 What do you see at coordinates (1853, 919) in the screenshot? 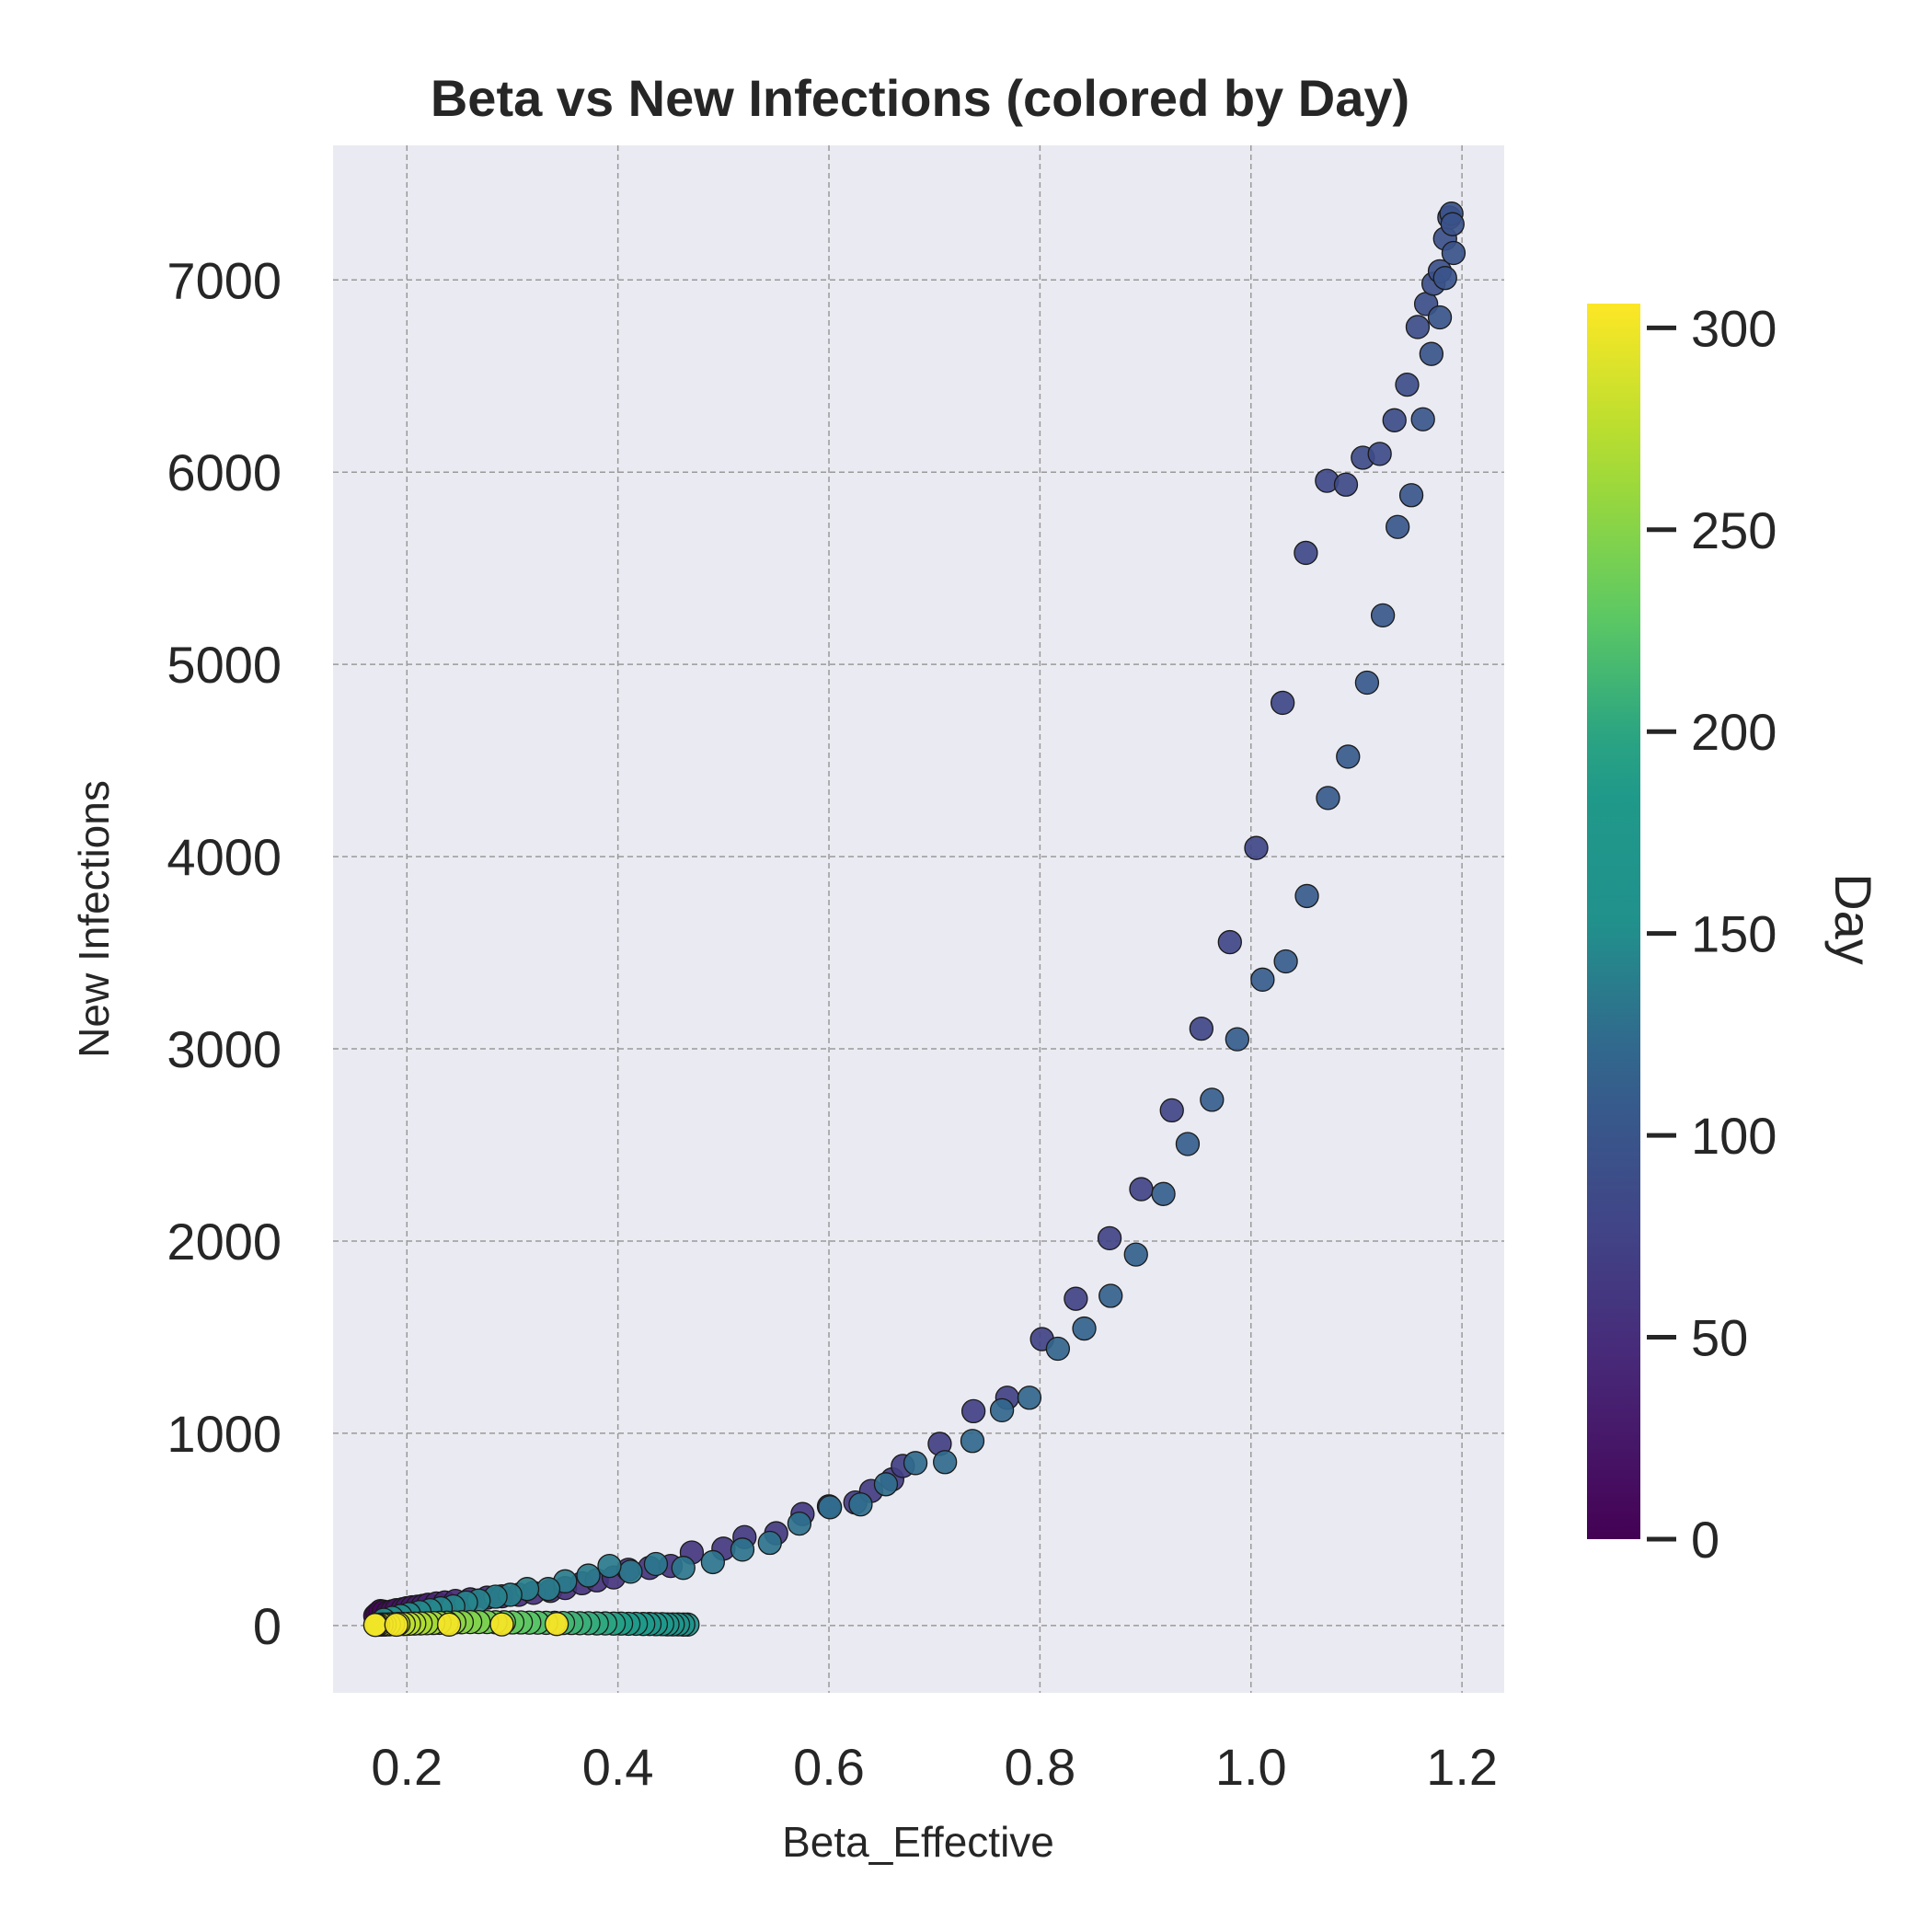
I see `colorbar-label: Day` at bounding box center [1853, 919].